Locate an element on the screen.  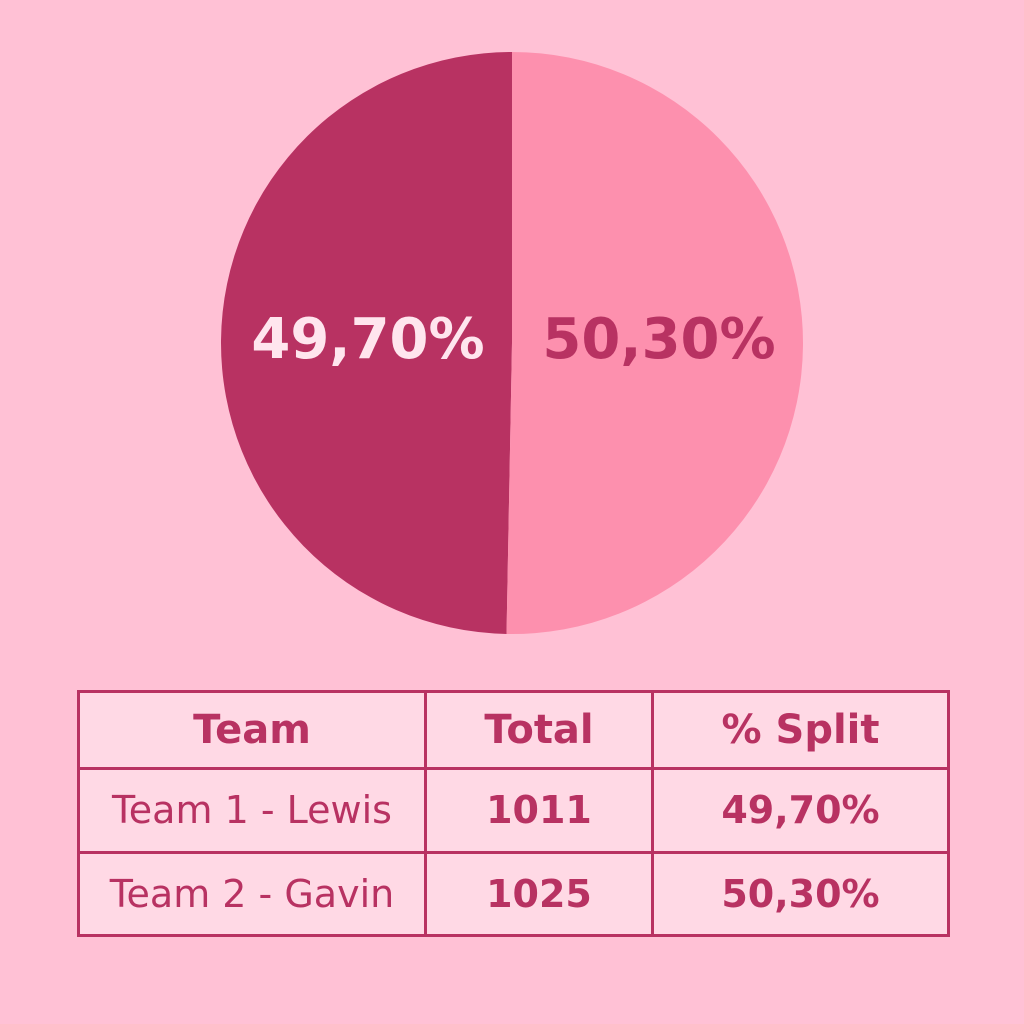
total-cell: 1025 is located at coordinates (539, 894).